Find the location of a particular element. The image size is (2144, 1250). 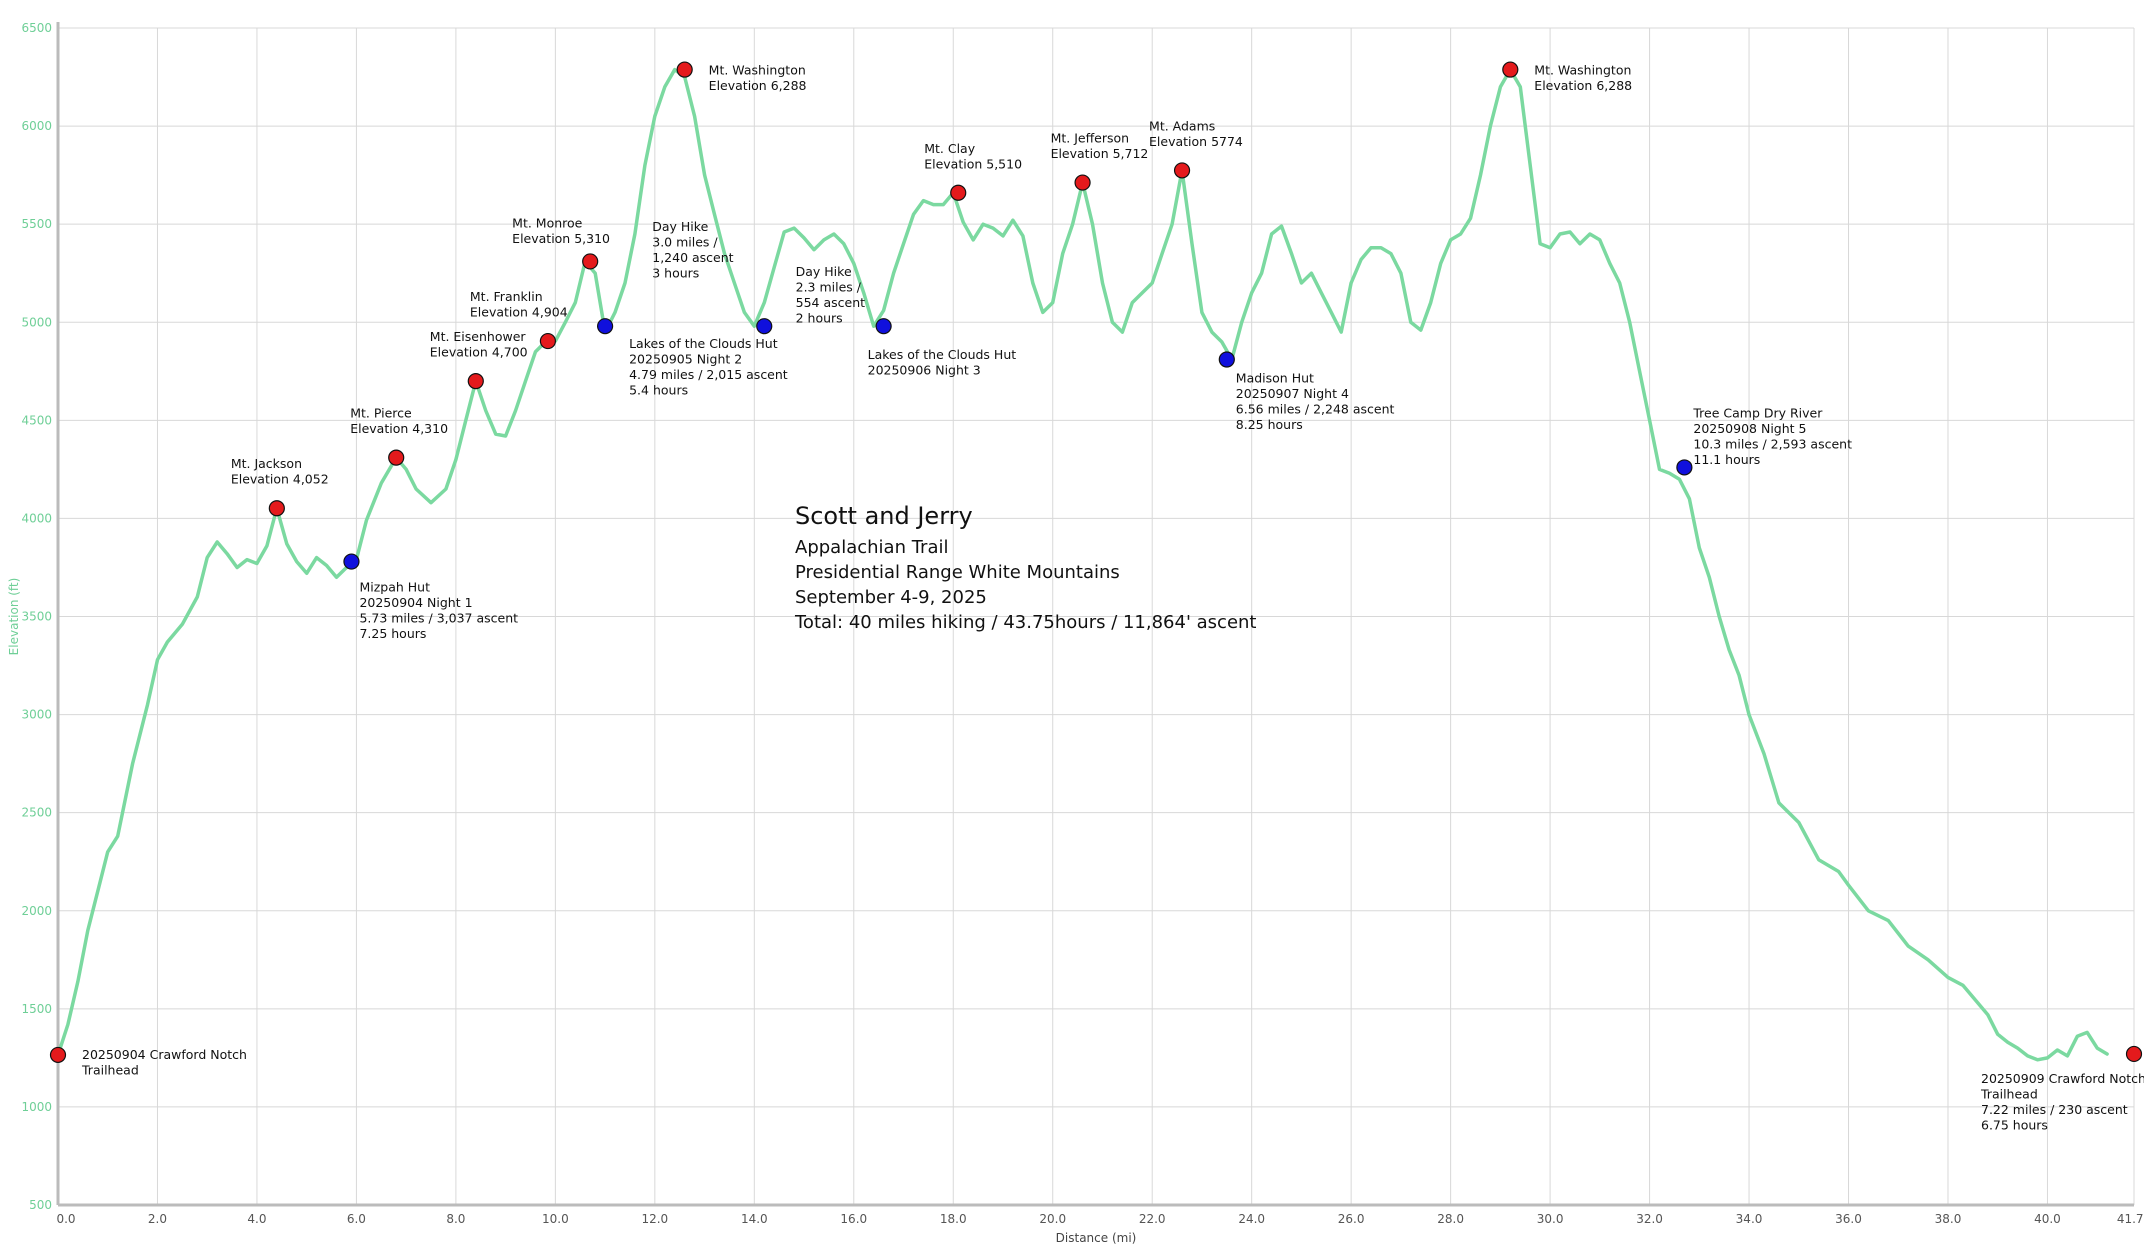

x-tick-label: 40.0 is located at coordinates (2047, 1219).